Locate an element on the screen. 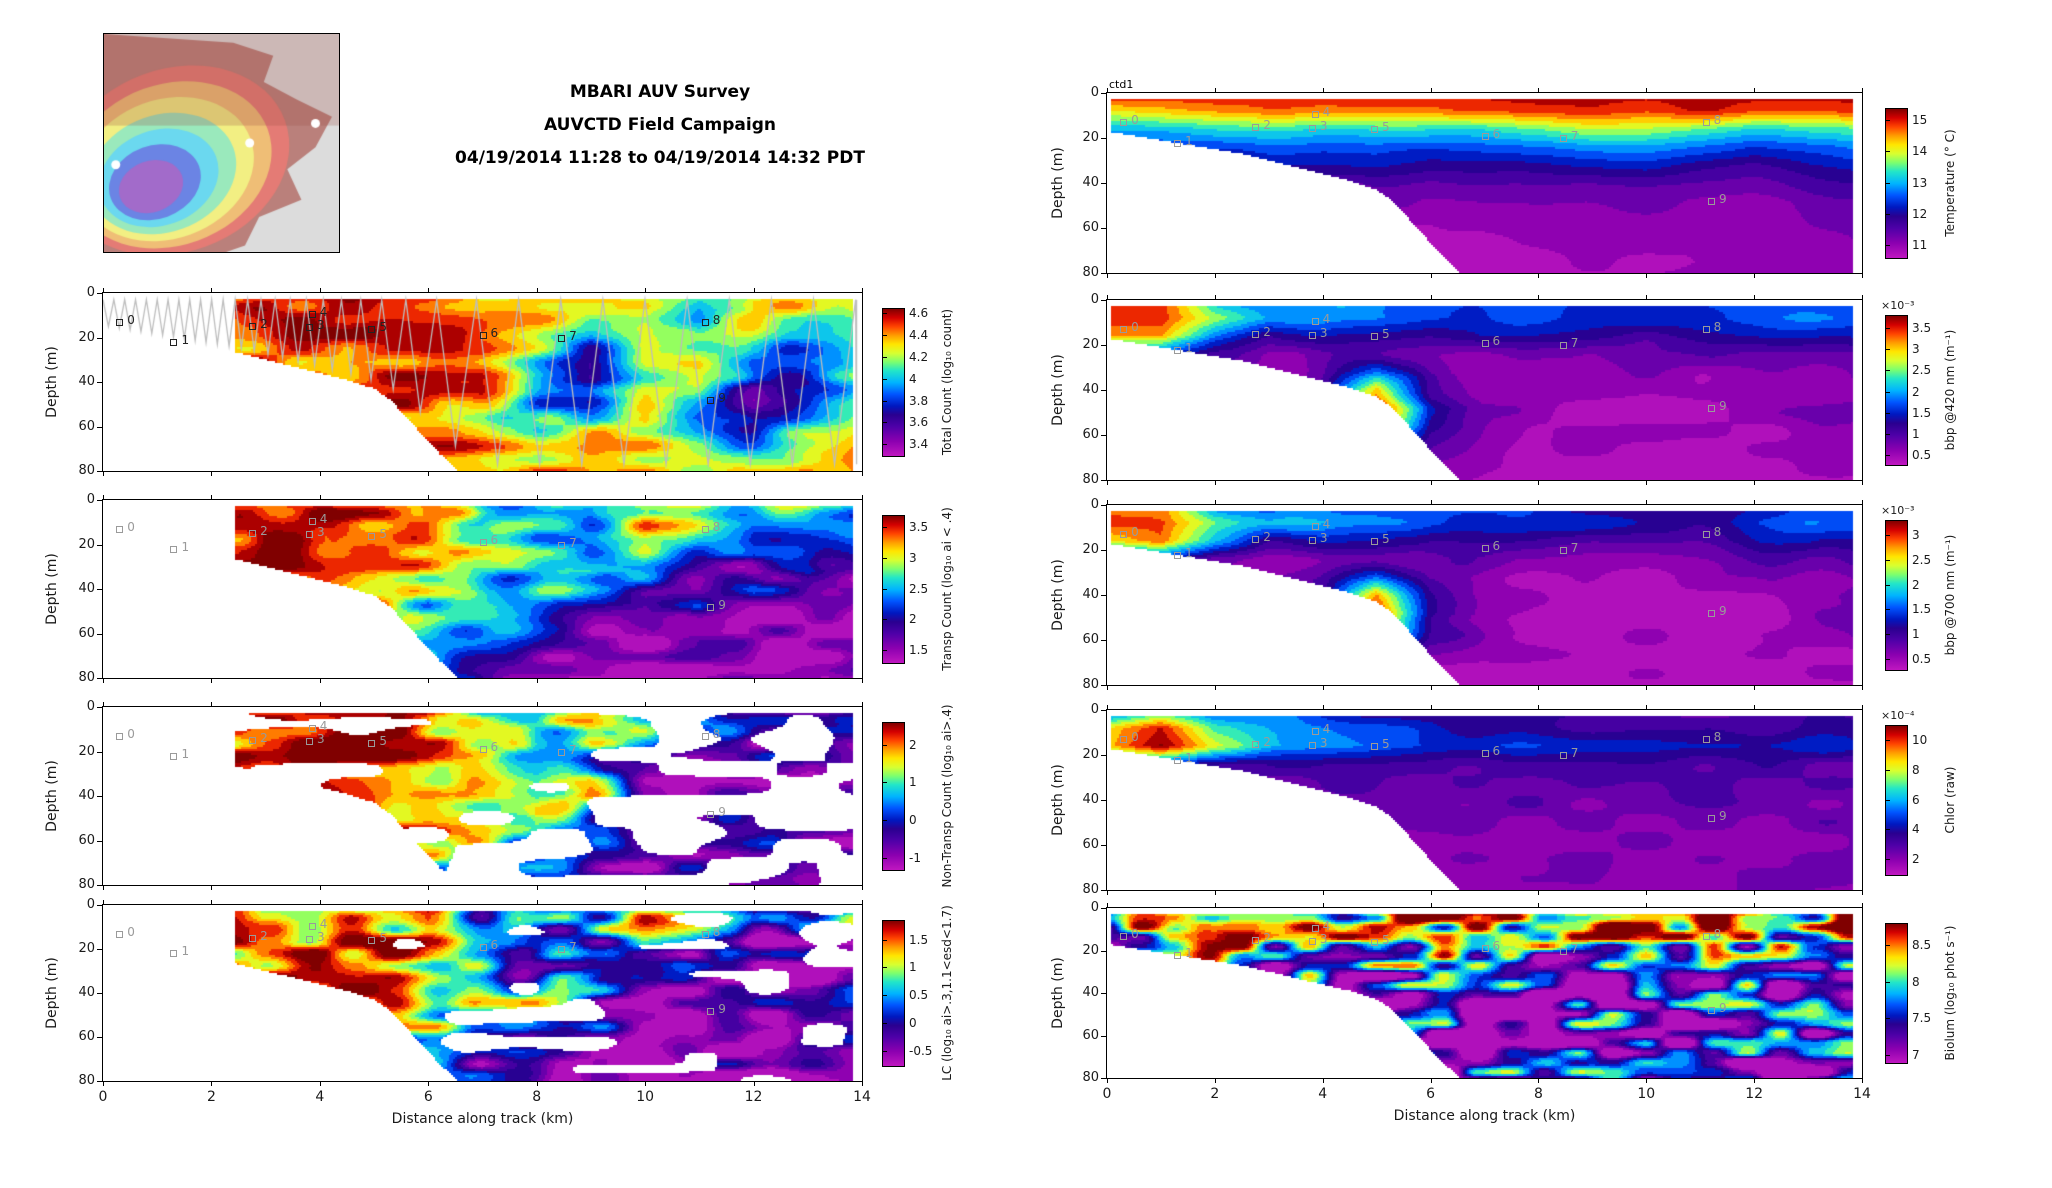  panel-annotation: ctd1 is located at coordinates (1121, 84).